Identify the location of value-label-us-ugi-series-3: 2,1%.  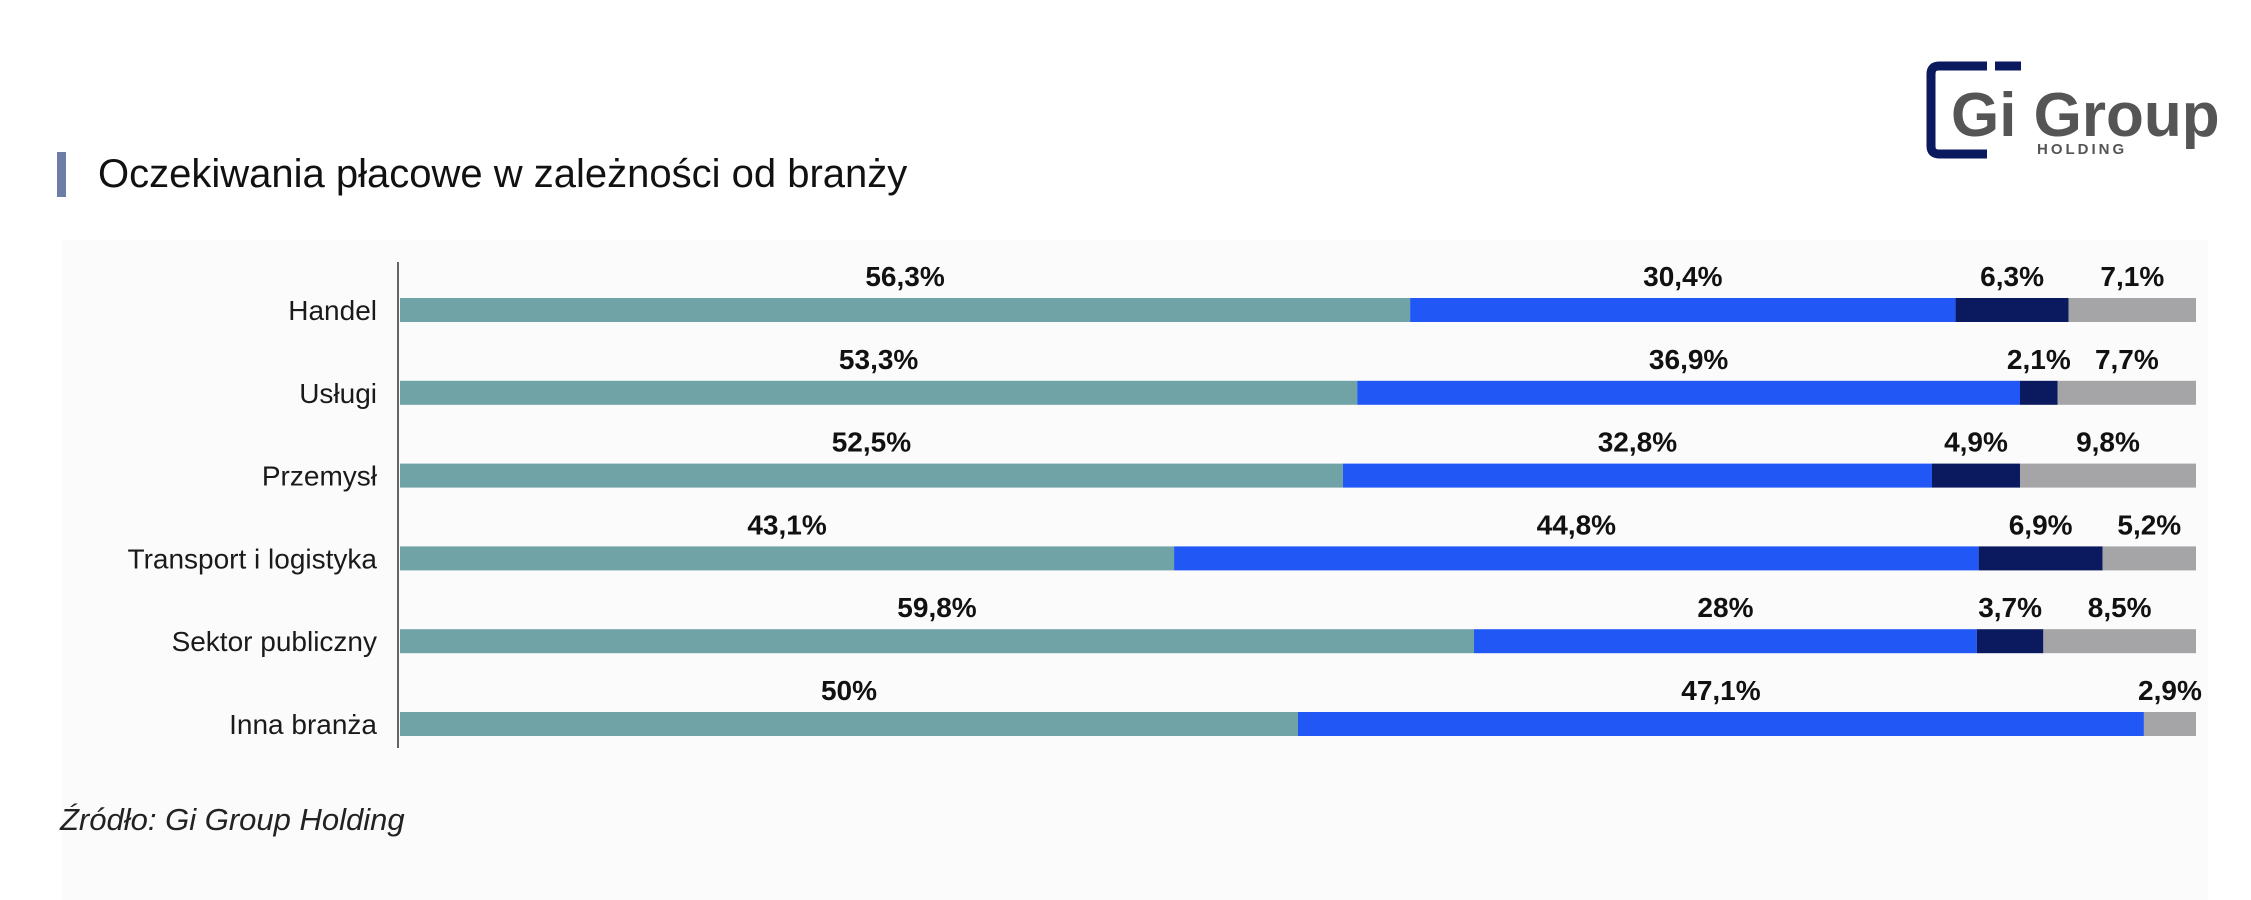
(2039, 359).